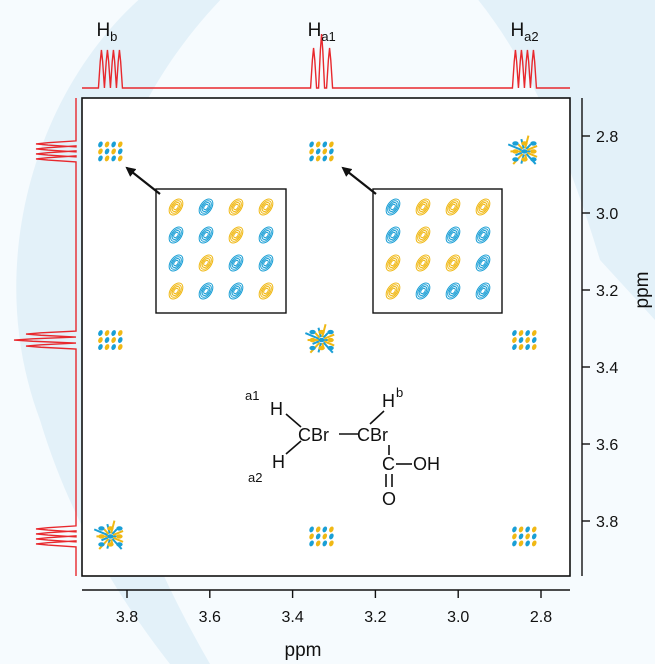 The image size is (655, 664). I want to click on atom-h-b: H, so click(388, 401).